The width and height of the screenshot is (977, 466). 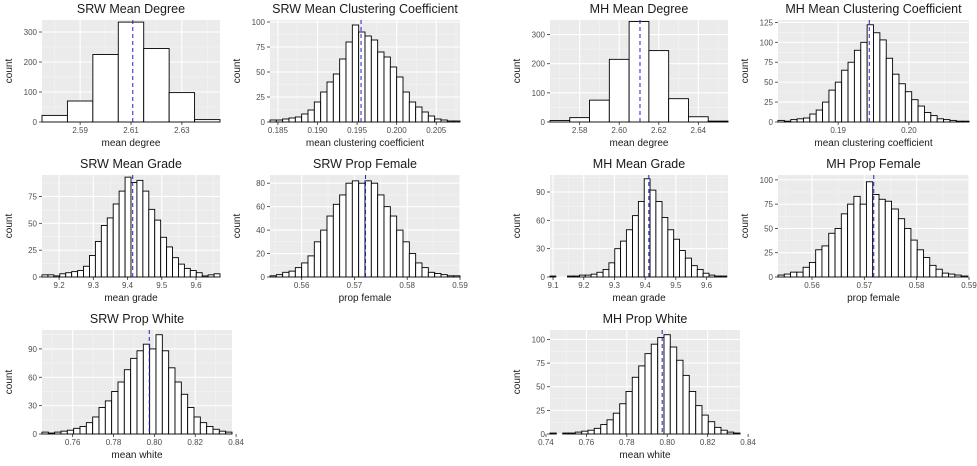 What do you see at coordinates (909, 130) in the screenshot?
I see `x-tick-label: 0.20` at bounding box center [909, 130].